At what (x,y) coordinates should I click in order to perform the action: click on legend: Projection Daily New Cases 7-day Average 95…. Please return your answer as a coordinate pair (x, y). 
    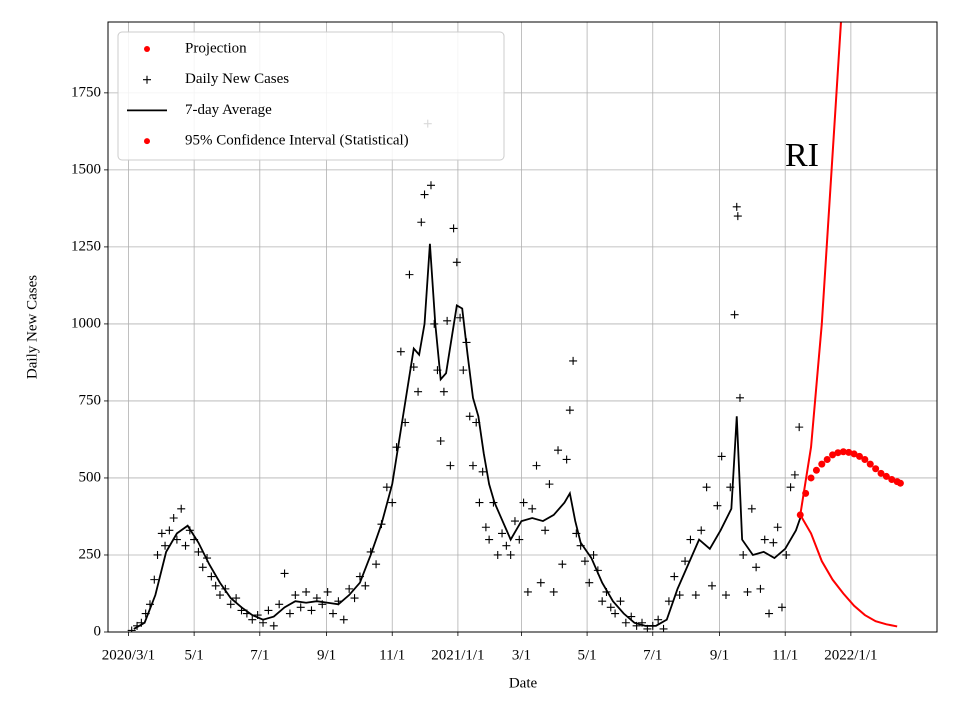
    Looking at the image, I should click on (311, 96).